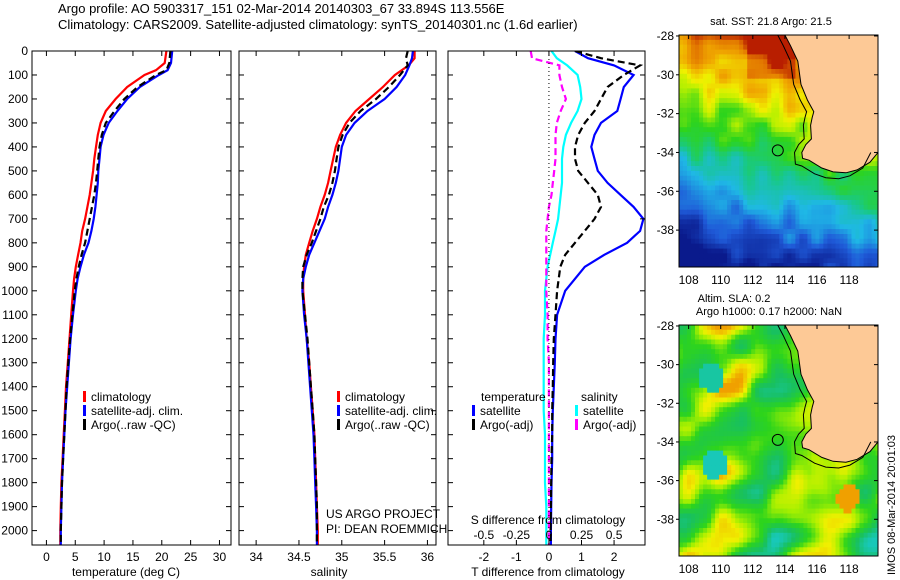  What do you see at coordinates (299, 557) in the screenshot?
I see `x-tick-label: 34.5` at bounding box center [299, 557].